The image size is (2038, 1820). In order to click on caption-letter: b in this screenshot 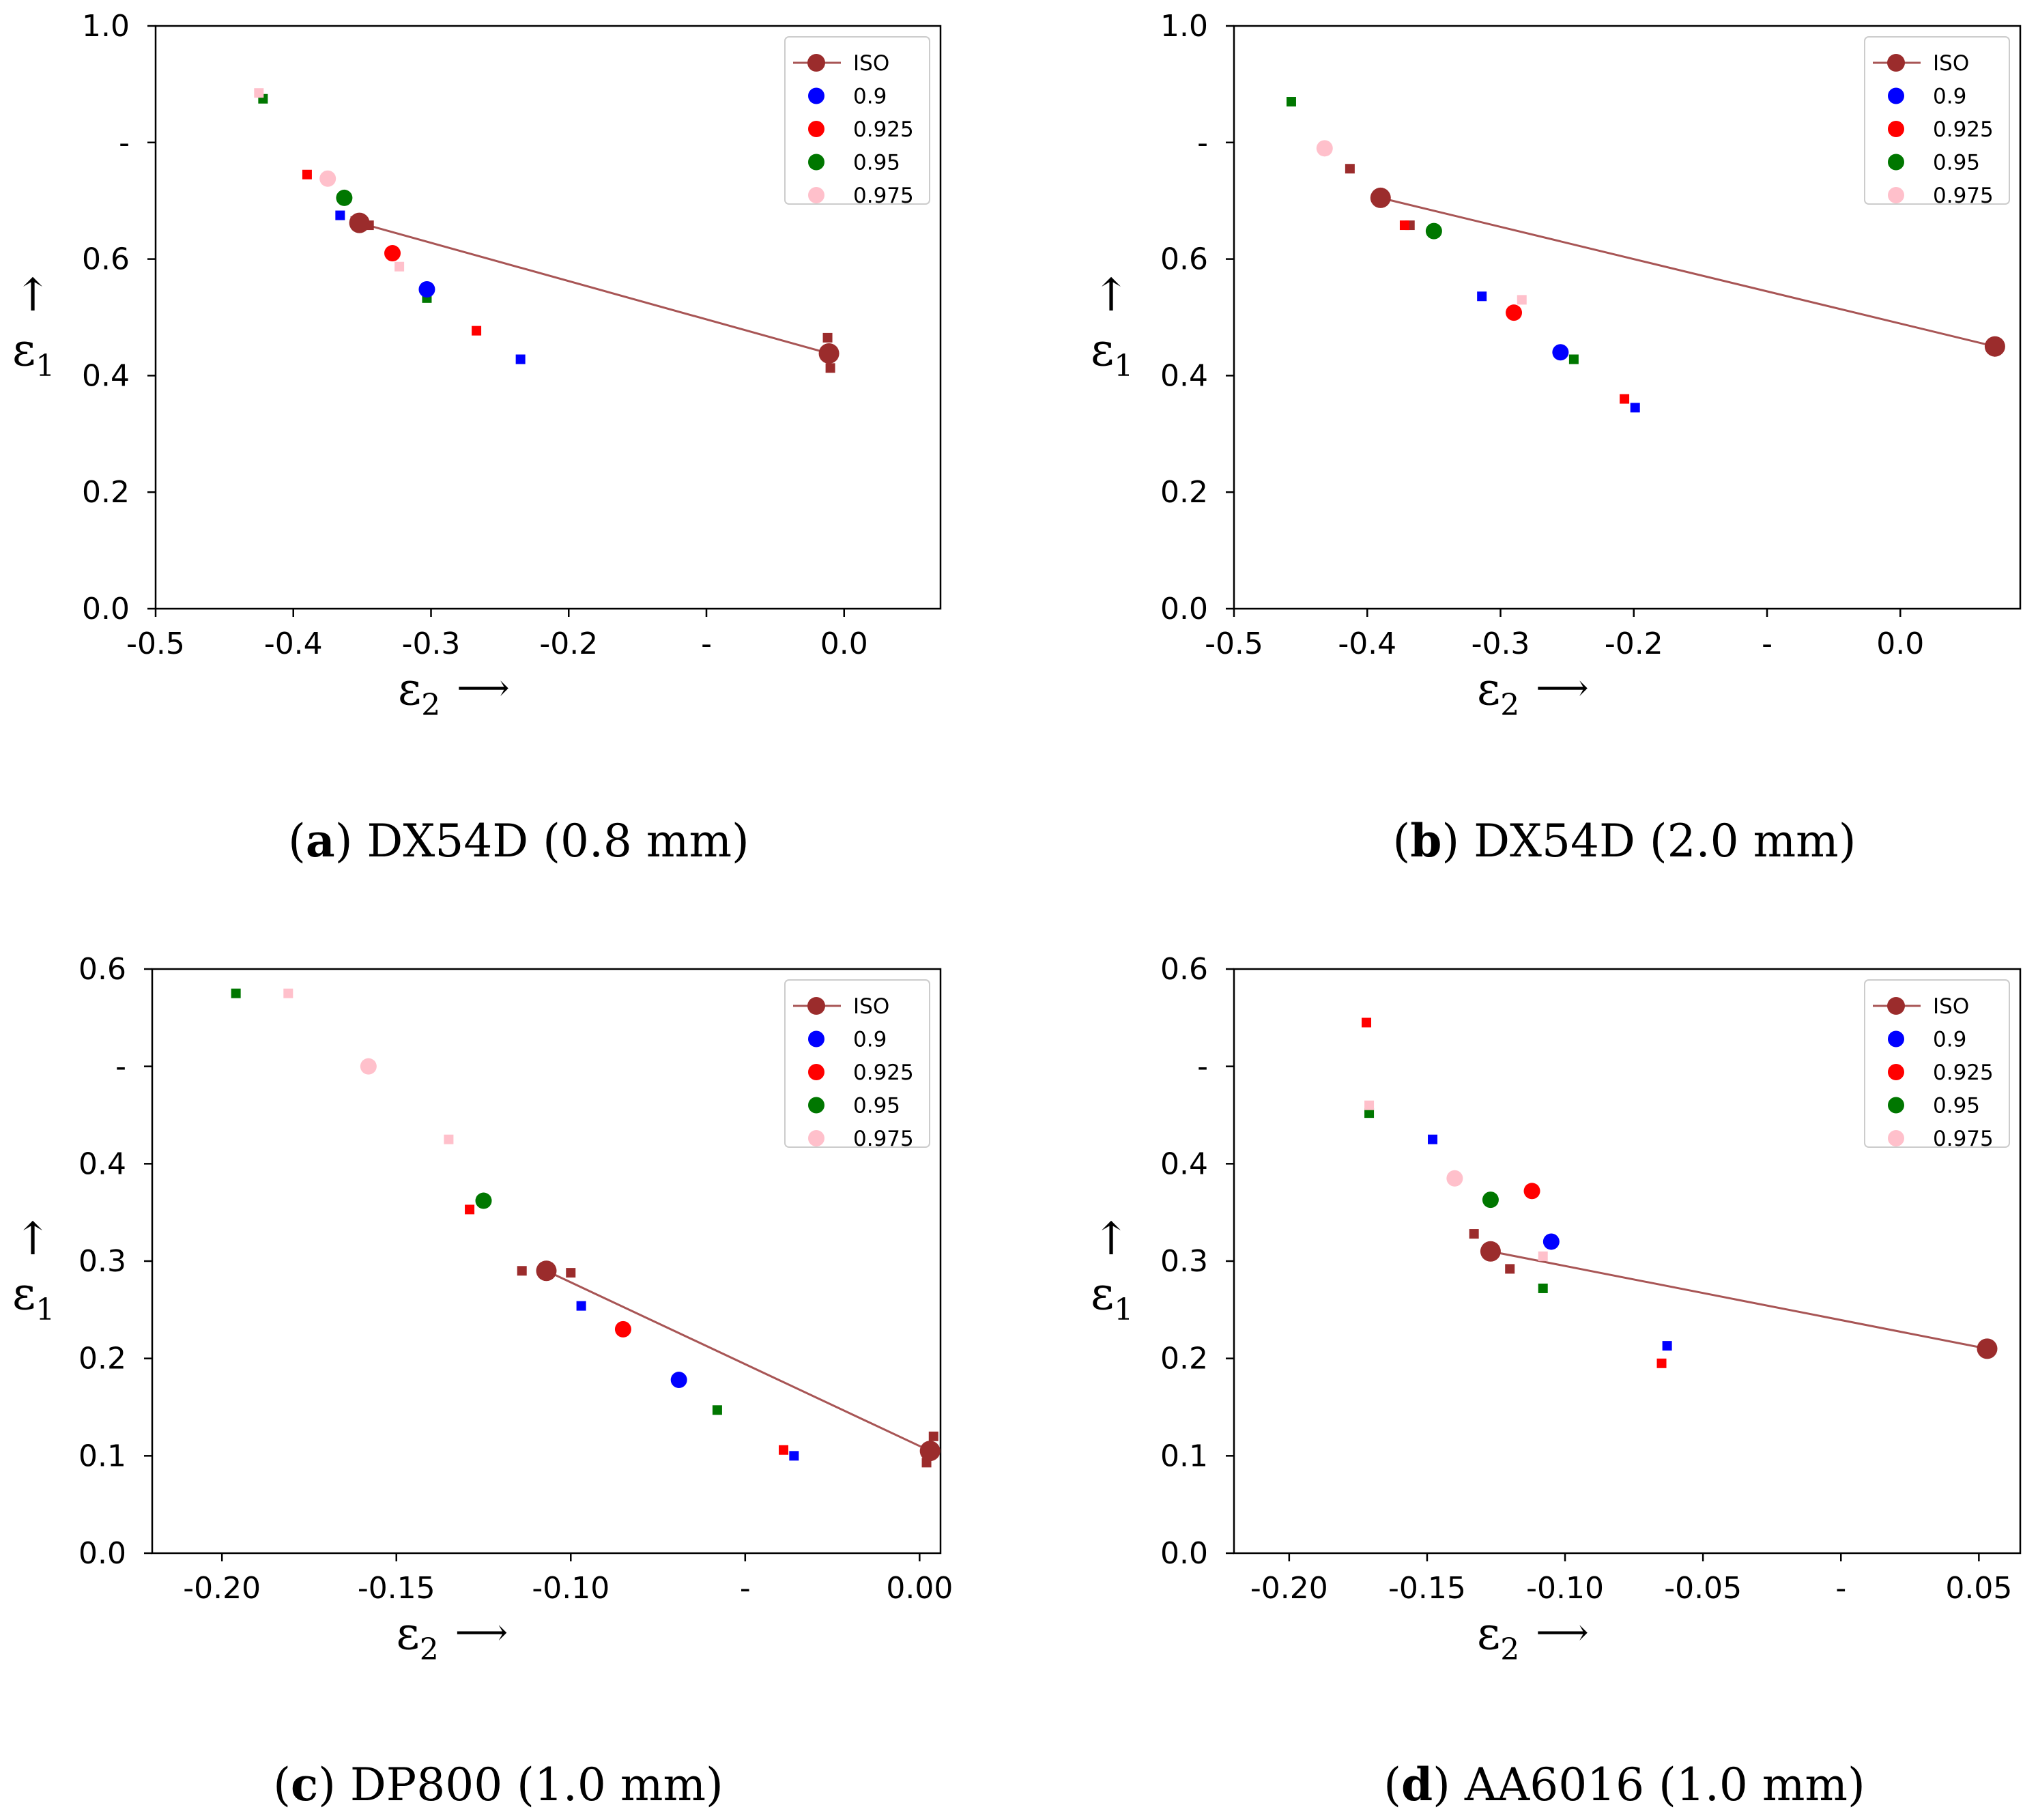, I will do `click(1426, 841)`.